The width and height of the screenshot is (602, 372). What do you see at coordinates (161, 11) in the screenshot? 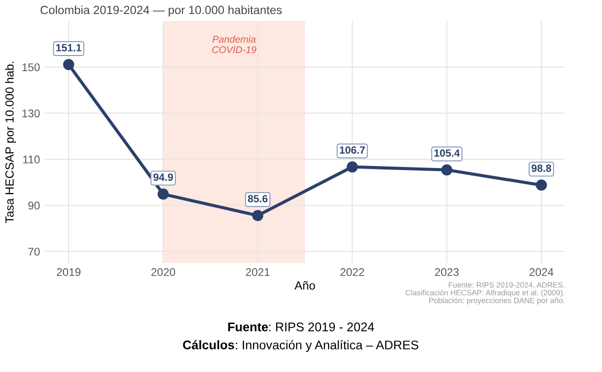
I see `chart-subtitle: Colombia 2019-2024 — por 10.000 habitantes` at bounding box center [161, 11].